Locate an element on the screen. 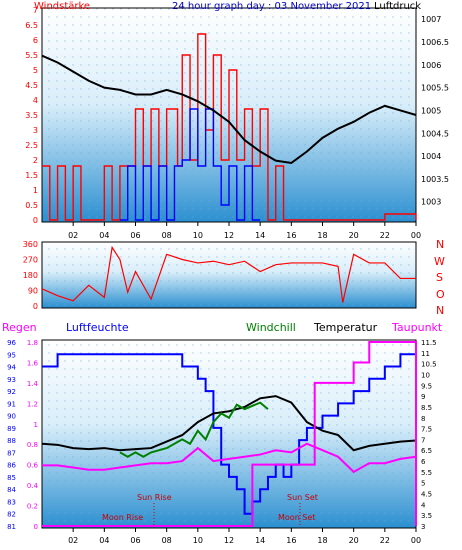 Image resolution: width=462 pixels, height=550 pixels. direction-tick-0: 0 is located at coordinates (35, 306).